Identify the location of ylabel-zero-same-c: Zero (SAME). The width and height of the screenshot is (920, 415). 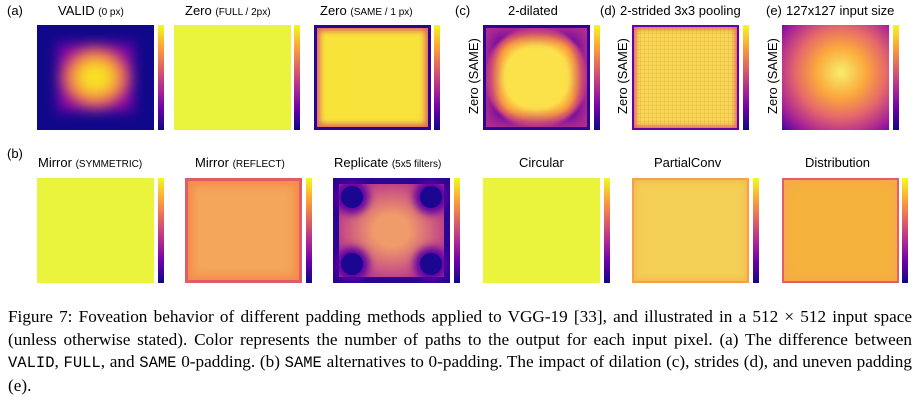
(473, 76).